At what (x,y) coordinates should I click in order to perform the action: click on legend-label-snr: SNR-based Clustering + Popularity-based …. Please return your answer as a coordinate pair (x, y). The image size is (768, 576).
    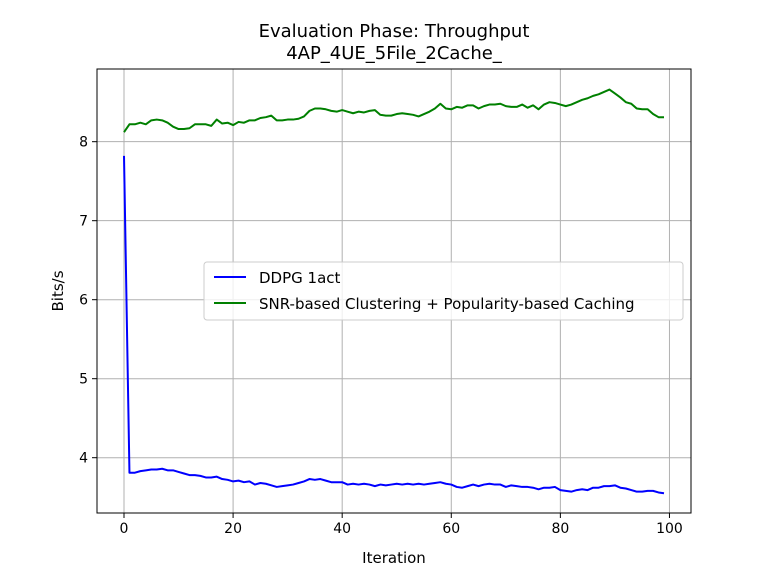
    Looking at the image, I should click on (447, 304).